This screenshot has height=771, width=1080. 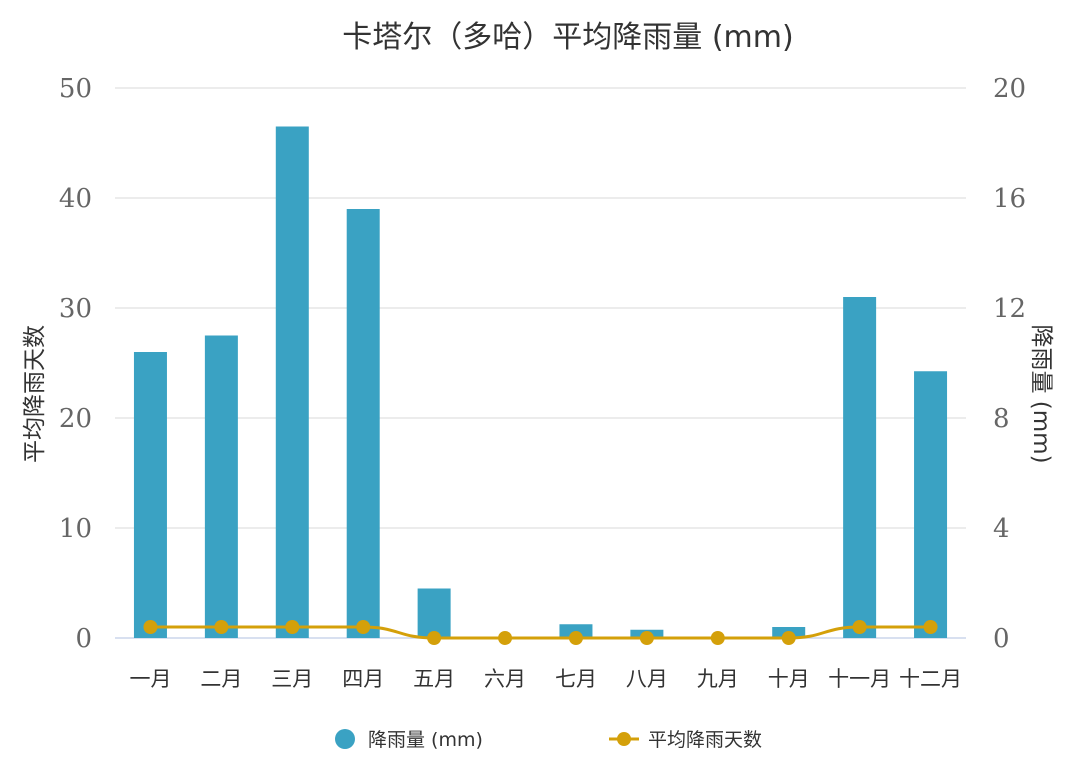 I want to click on x-tick-label: 一月, so click(x=150, y=679).